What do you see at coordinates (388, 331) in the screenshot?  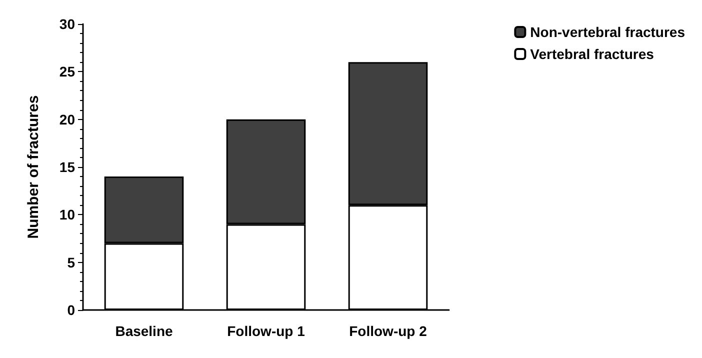 I see `x-tick-label: Follow-up 2` at bounding box center [388, 331].